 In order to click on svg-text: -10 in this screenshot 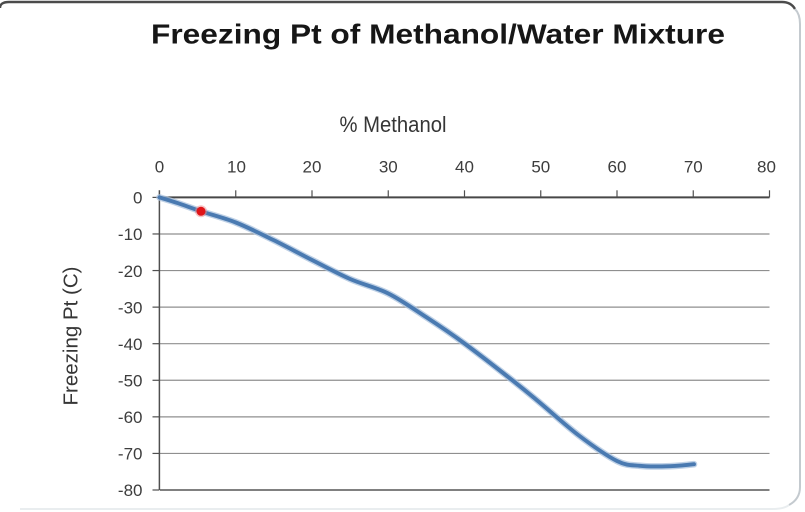, I will do `click(130, 234)`.